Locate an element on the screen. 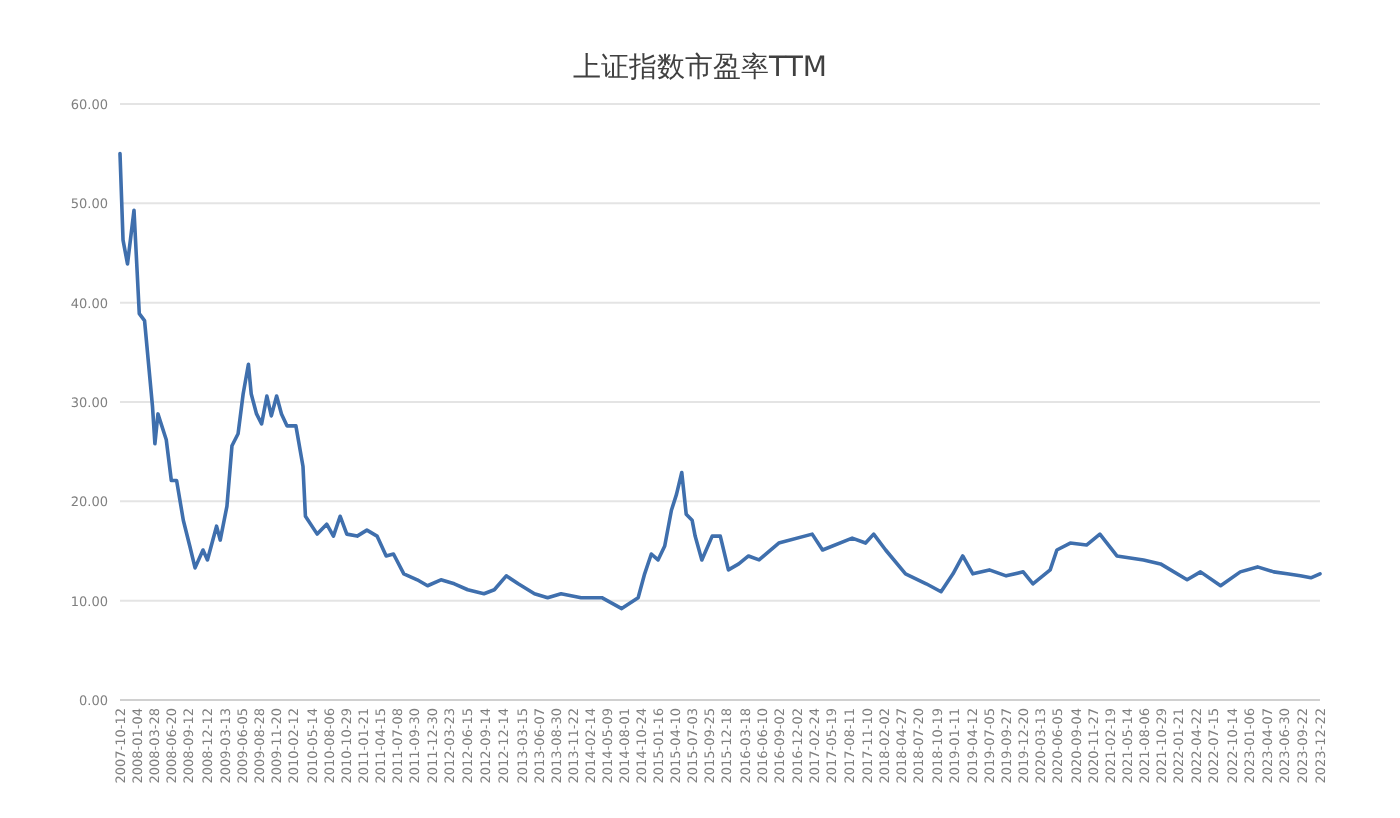 This screenshot has height=818, width=1400. chart-title: 上证指数市盈率TTM is located at coordinates (700, 68).